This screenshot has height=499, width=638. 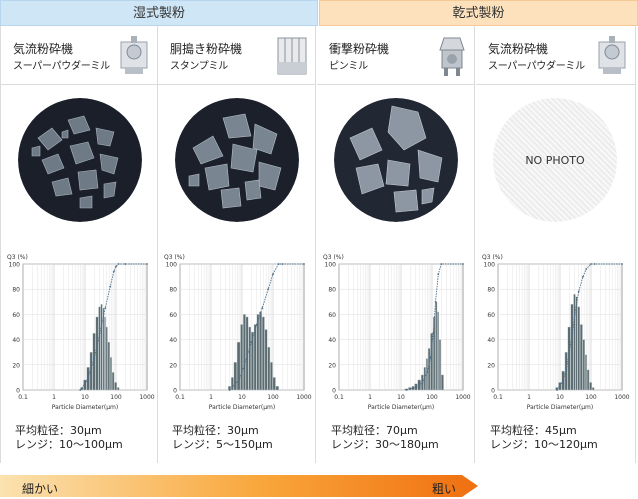 What do you see at coordinates (359, 49) in the screenshot?
I see `machine-name: 衝撃粉砕機` at bounding box center [359, 49].